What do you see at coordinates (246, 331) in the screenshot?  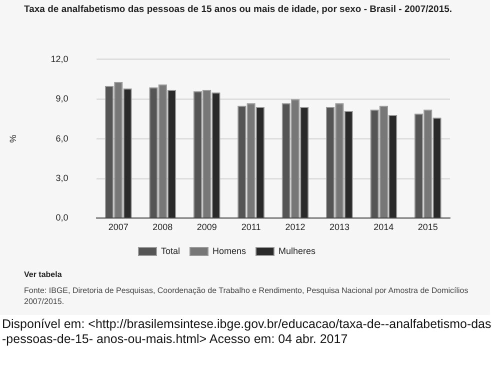 I see `text: Disponível em: <http://brasilemsintese.ibge.gov.br/educacao/taxa-de--analfabetismo-das-pessoas-de-15- anos-ou-mais.html> Acesso em: 04 abr. 2017` at bounding box center [246, 331].